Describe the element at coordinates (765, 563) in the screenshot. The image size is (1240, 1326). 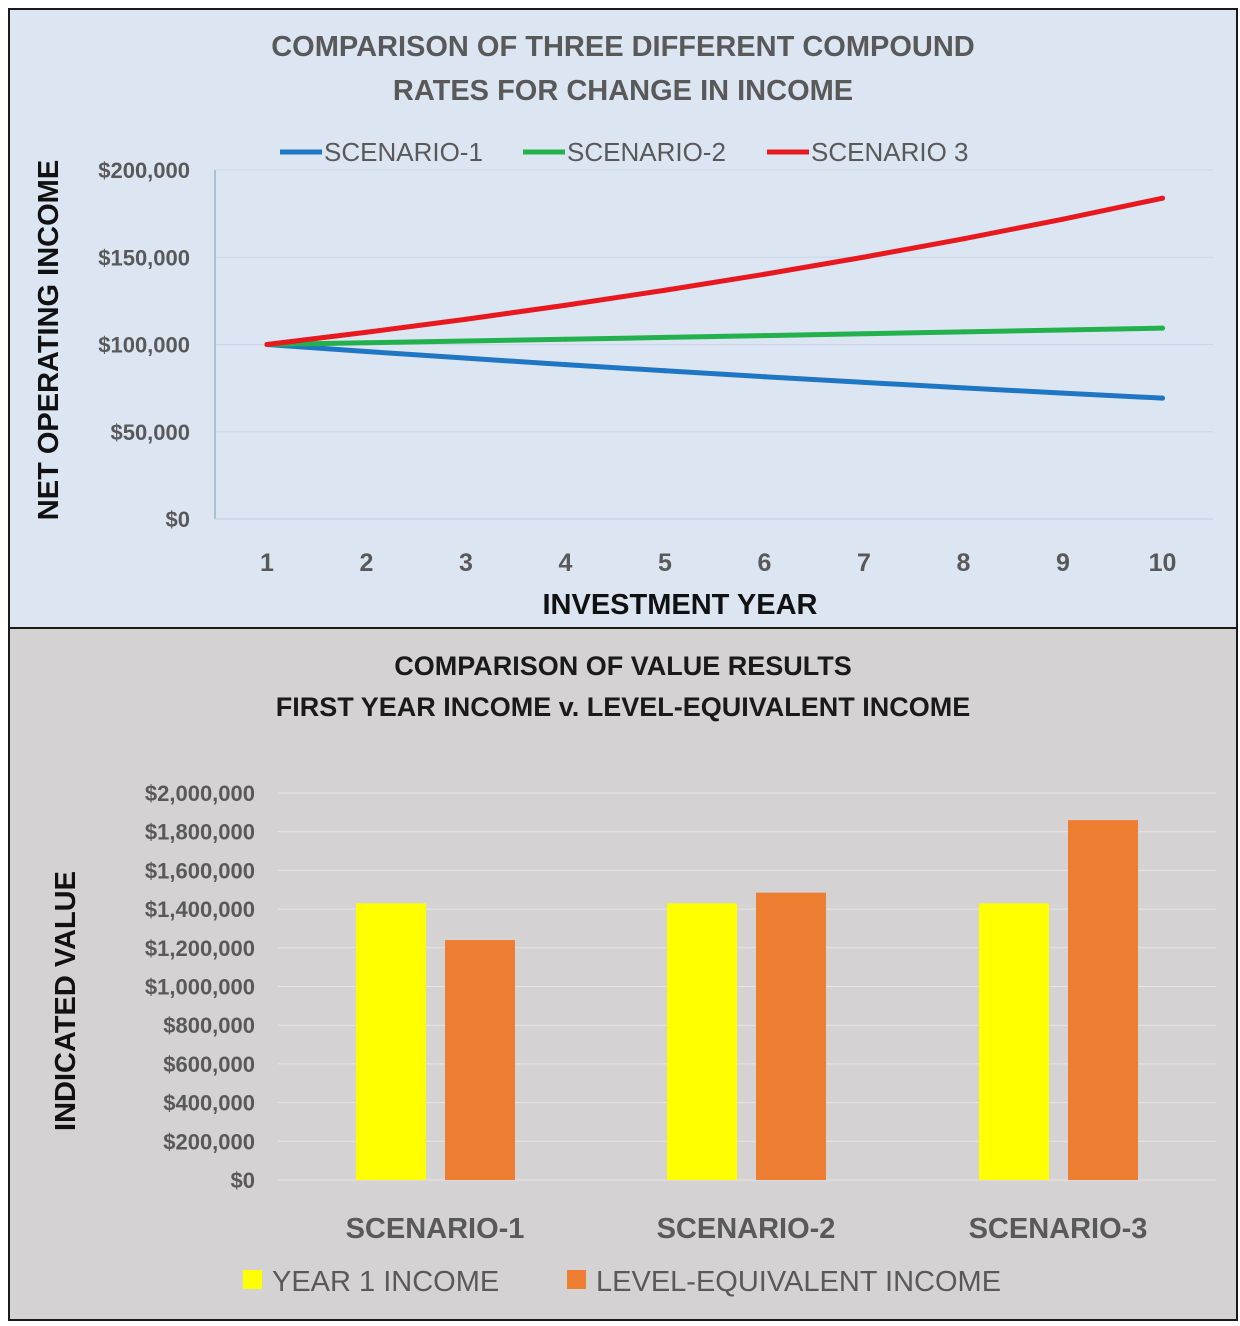
I see `x-tick-label: 6` at that location.